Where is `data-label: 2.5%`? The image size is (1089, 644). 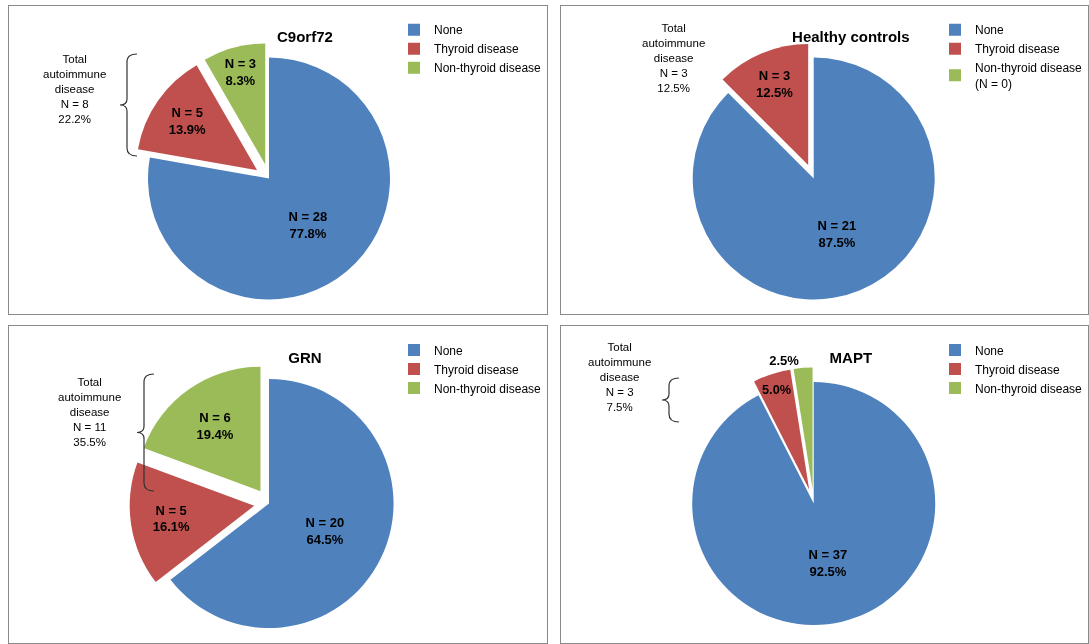
data-label: 2.5% is located at coordinates (784, 360).